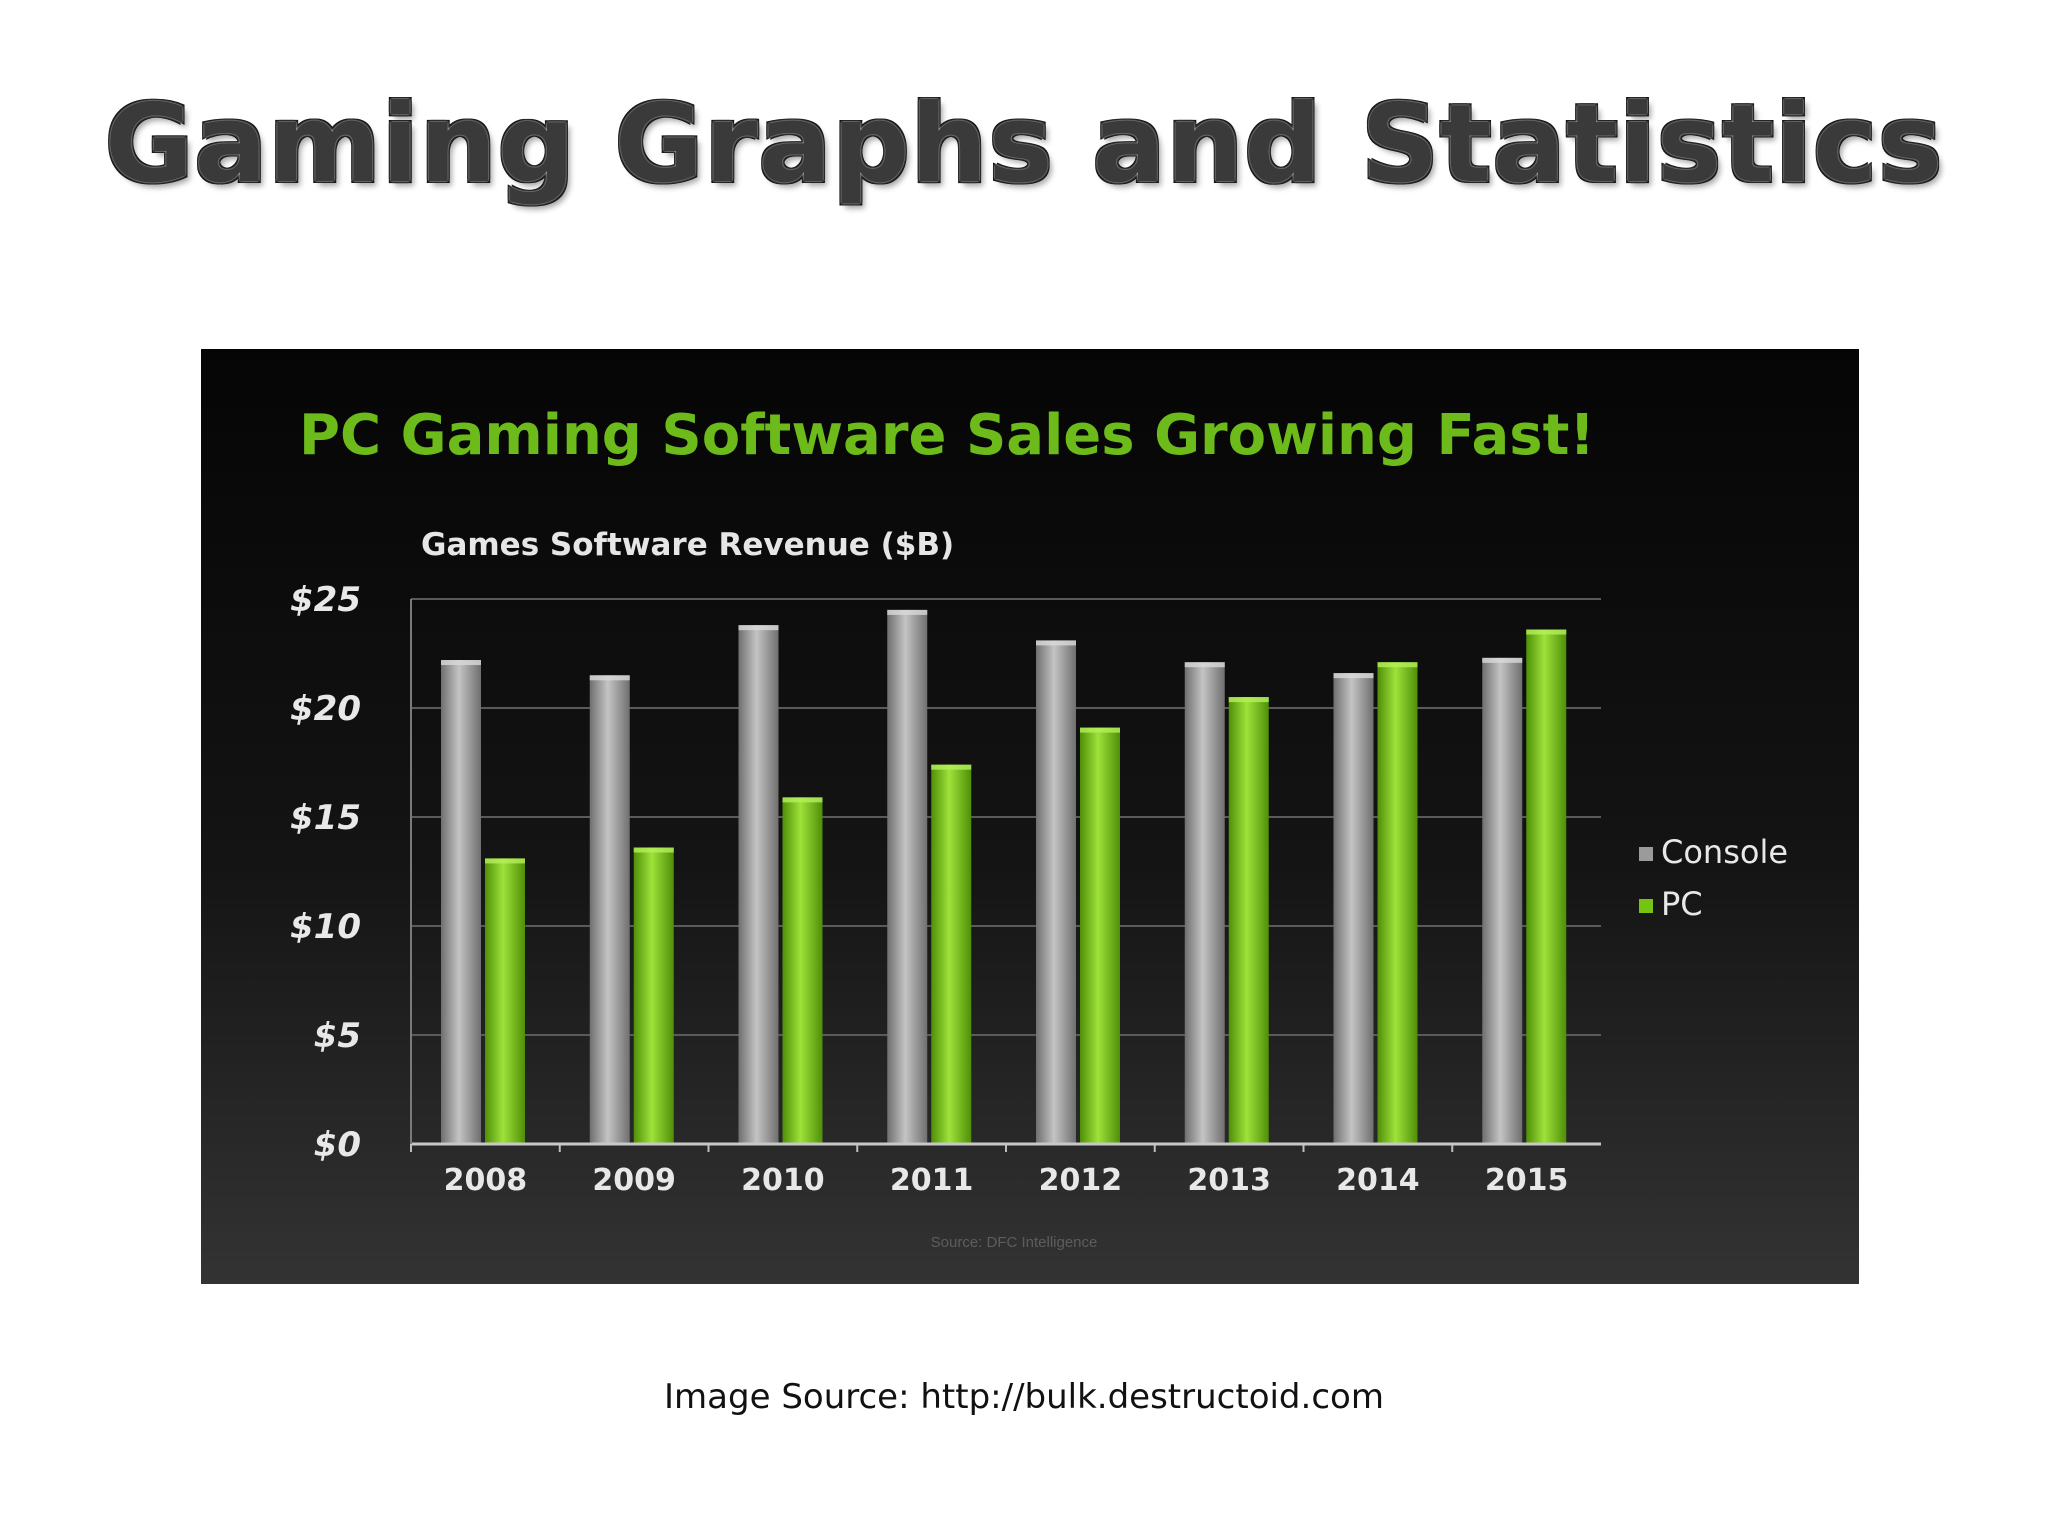 The width and height of the screenshot is (2048, 1536). I want to click on x-tick-label: 2012, so click(1081, 1180).